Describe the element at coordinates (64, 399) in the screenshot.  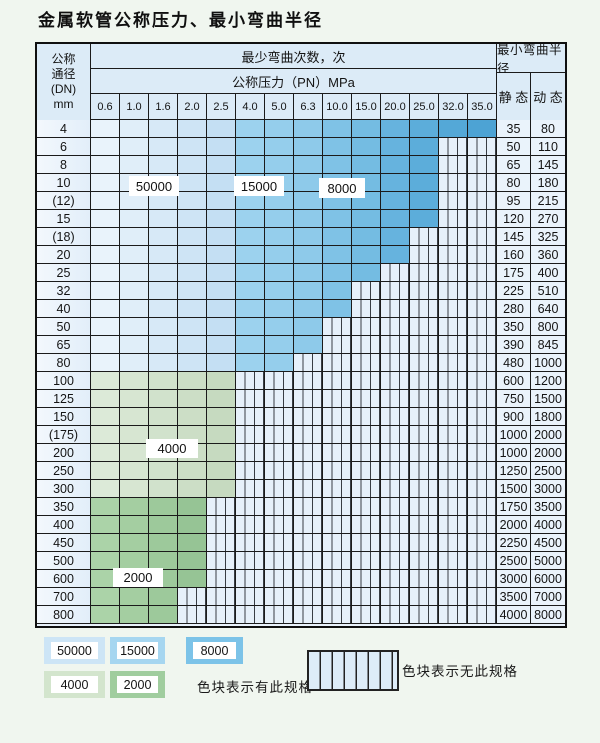
I see `dn-cell: 125` at that location.